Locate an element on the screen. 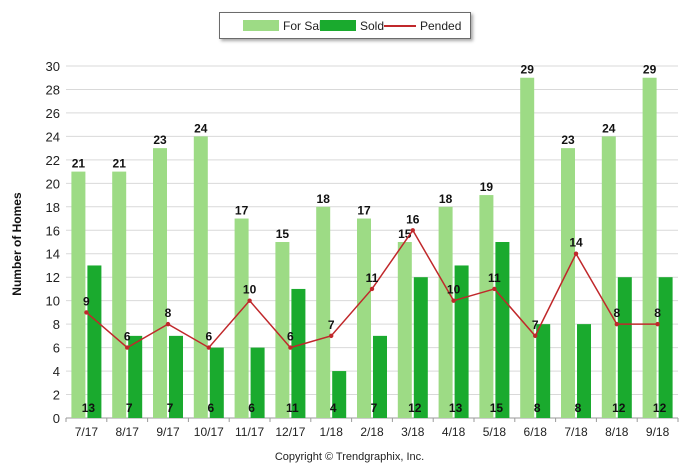 The height and width of the screenshot is (469, 699). x-tick-label: 9/17 is located at coordinates (168, 432).